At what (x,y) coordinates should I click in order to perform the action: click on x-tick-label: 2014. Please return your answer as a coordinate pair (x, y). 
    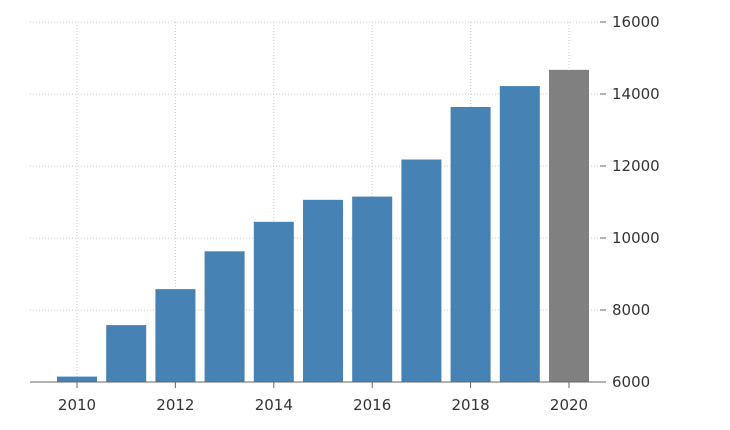
    Looking at the image, I should click on (274, 405).